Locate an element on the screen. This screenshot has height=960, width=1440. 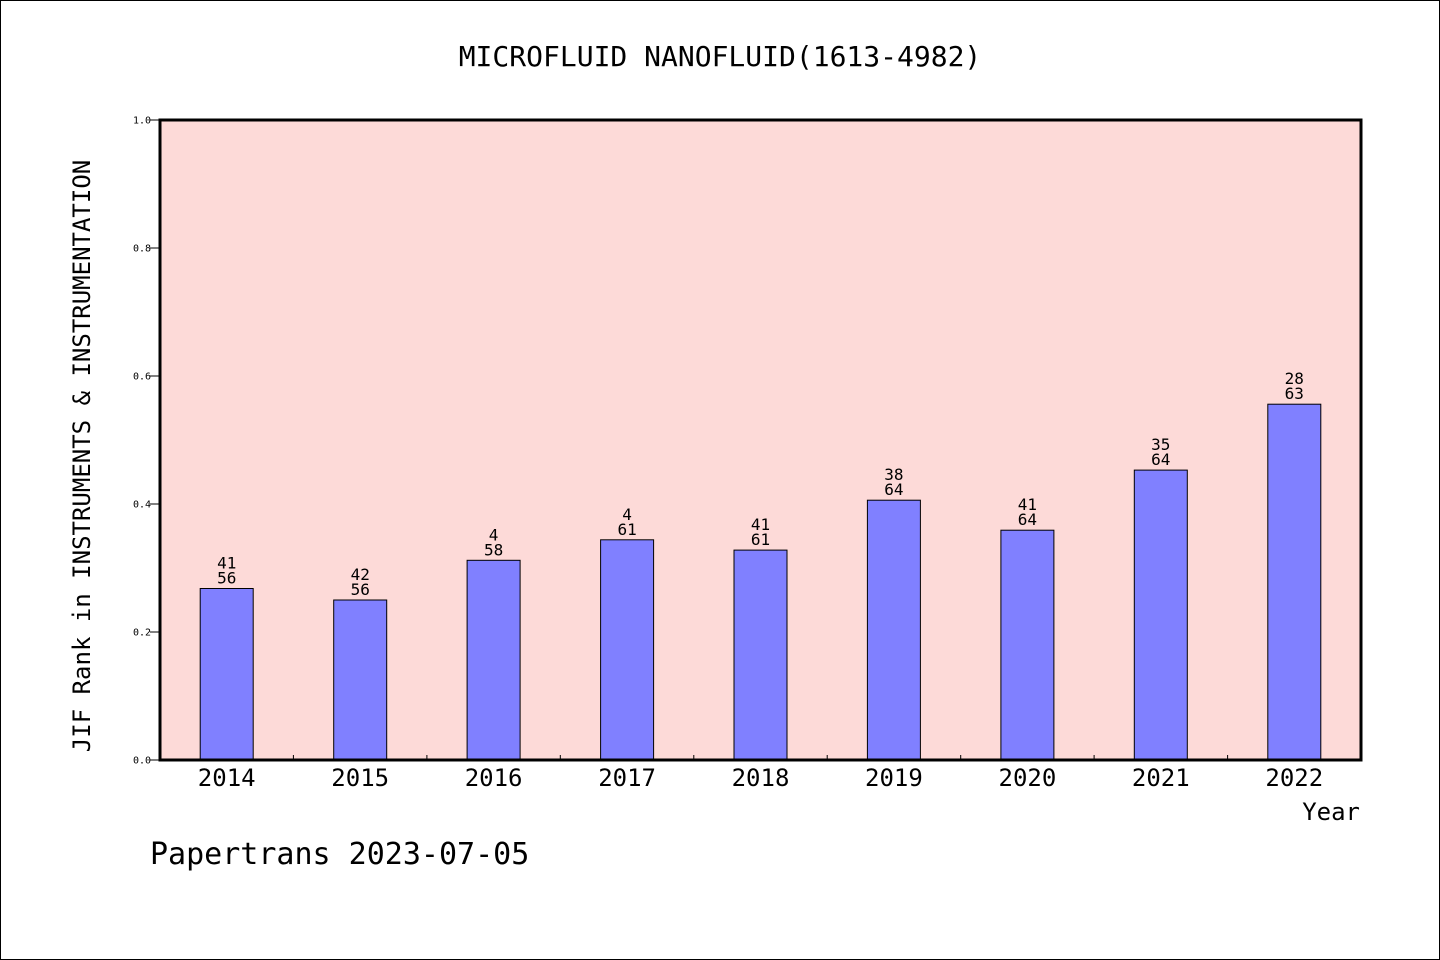
bar-2018 is located at coordinates (760, 655).